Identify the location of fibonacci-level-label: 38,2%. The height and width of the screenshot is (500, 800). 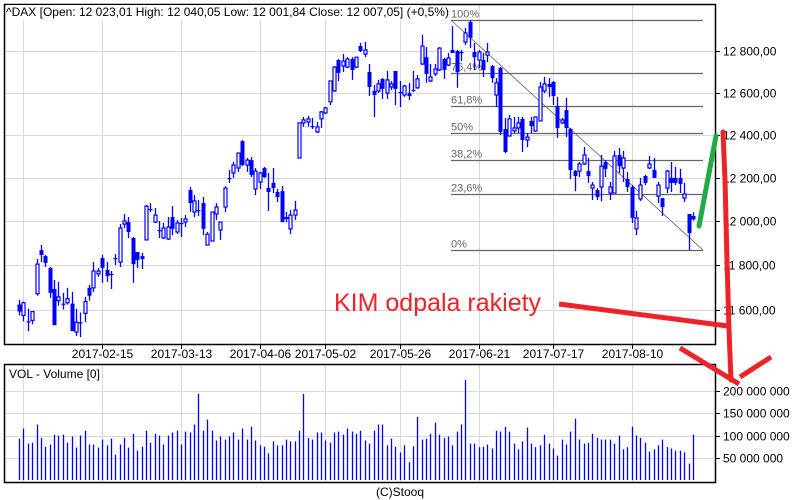
(466, 155).